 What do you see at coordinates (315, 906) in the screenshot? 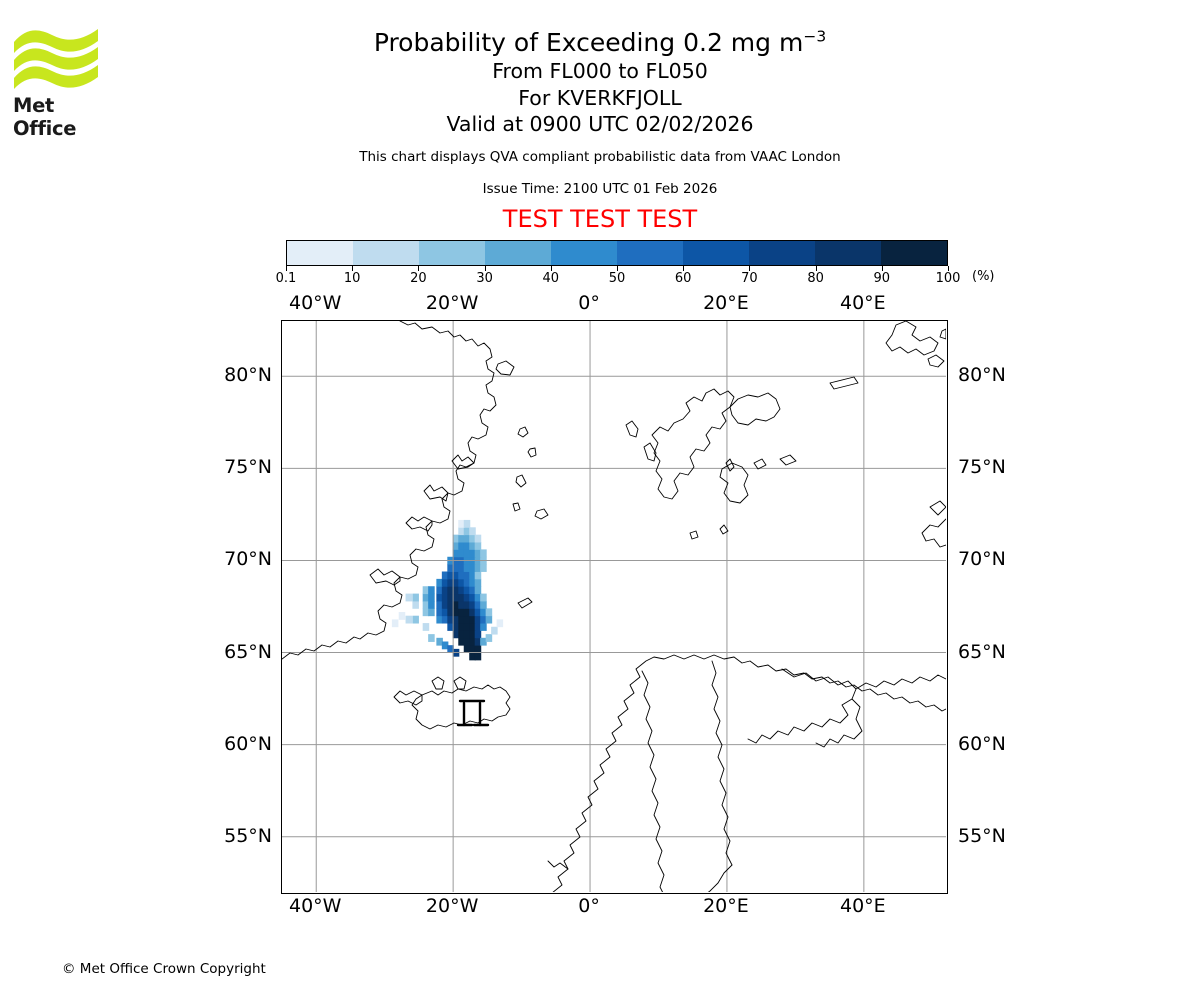
I see `lon-label-bottom: 40°W` at bounding box center [315, 906].